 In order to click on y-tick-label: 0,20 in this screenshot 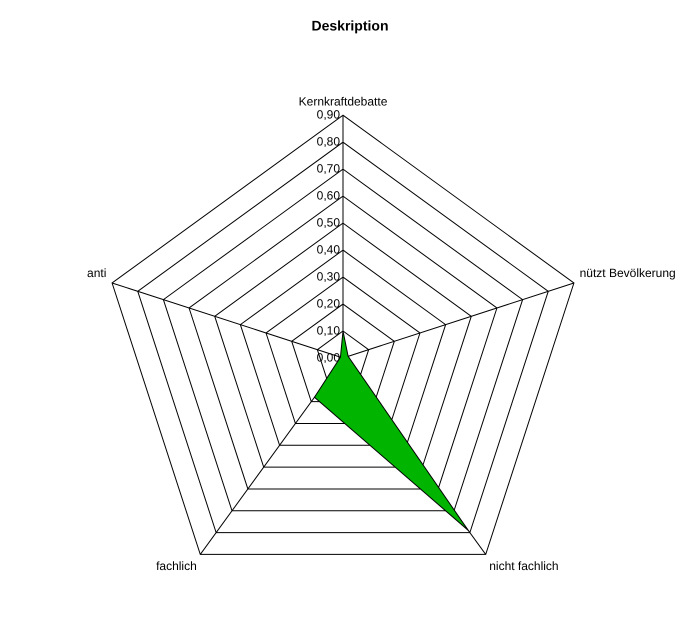, I will do `click(328, 303)`.